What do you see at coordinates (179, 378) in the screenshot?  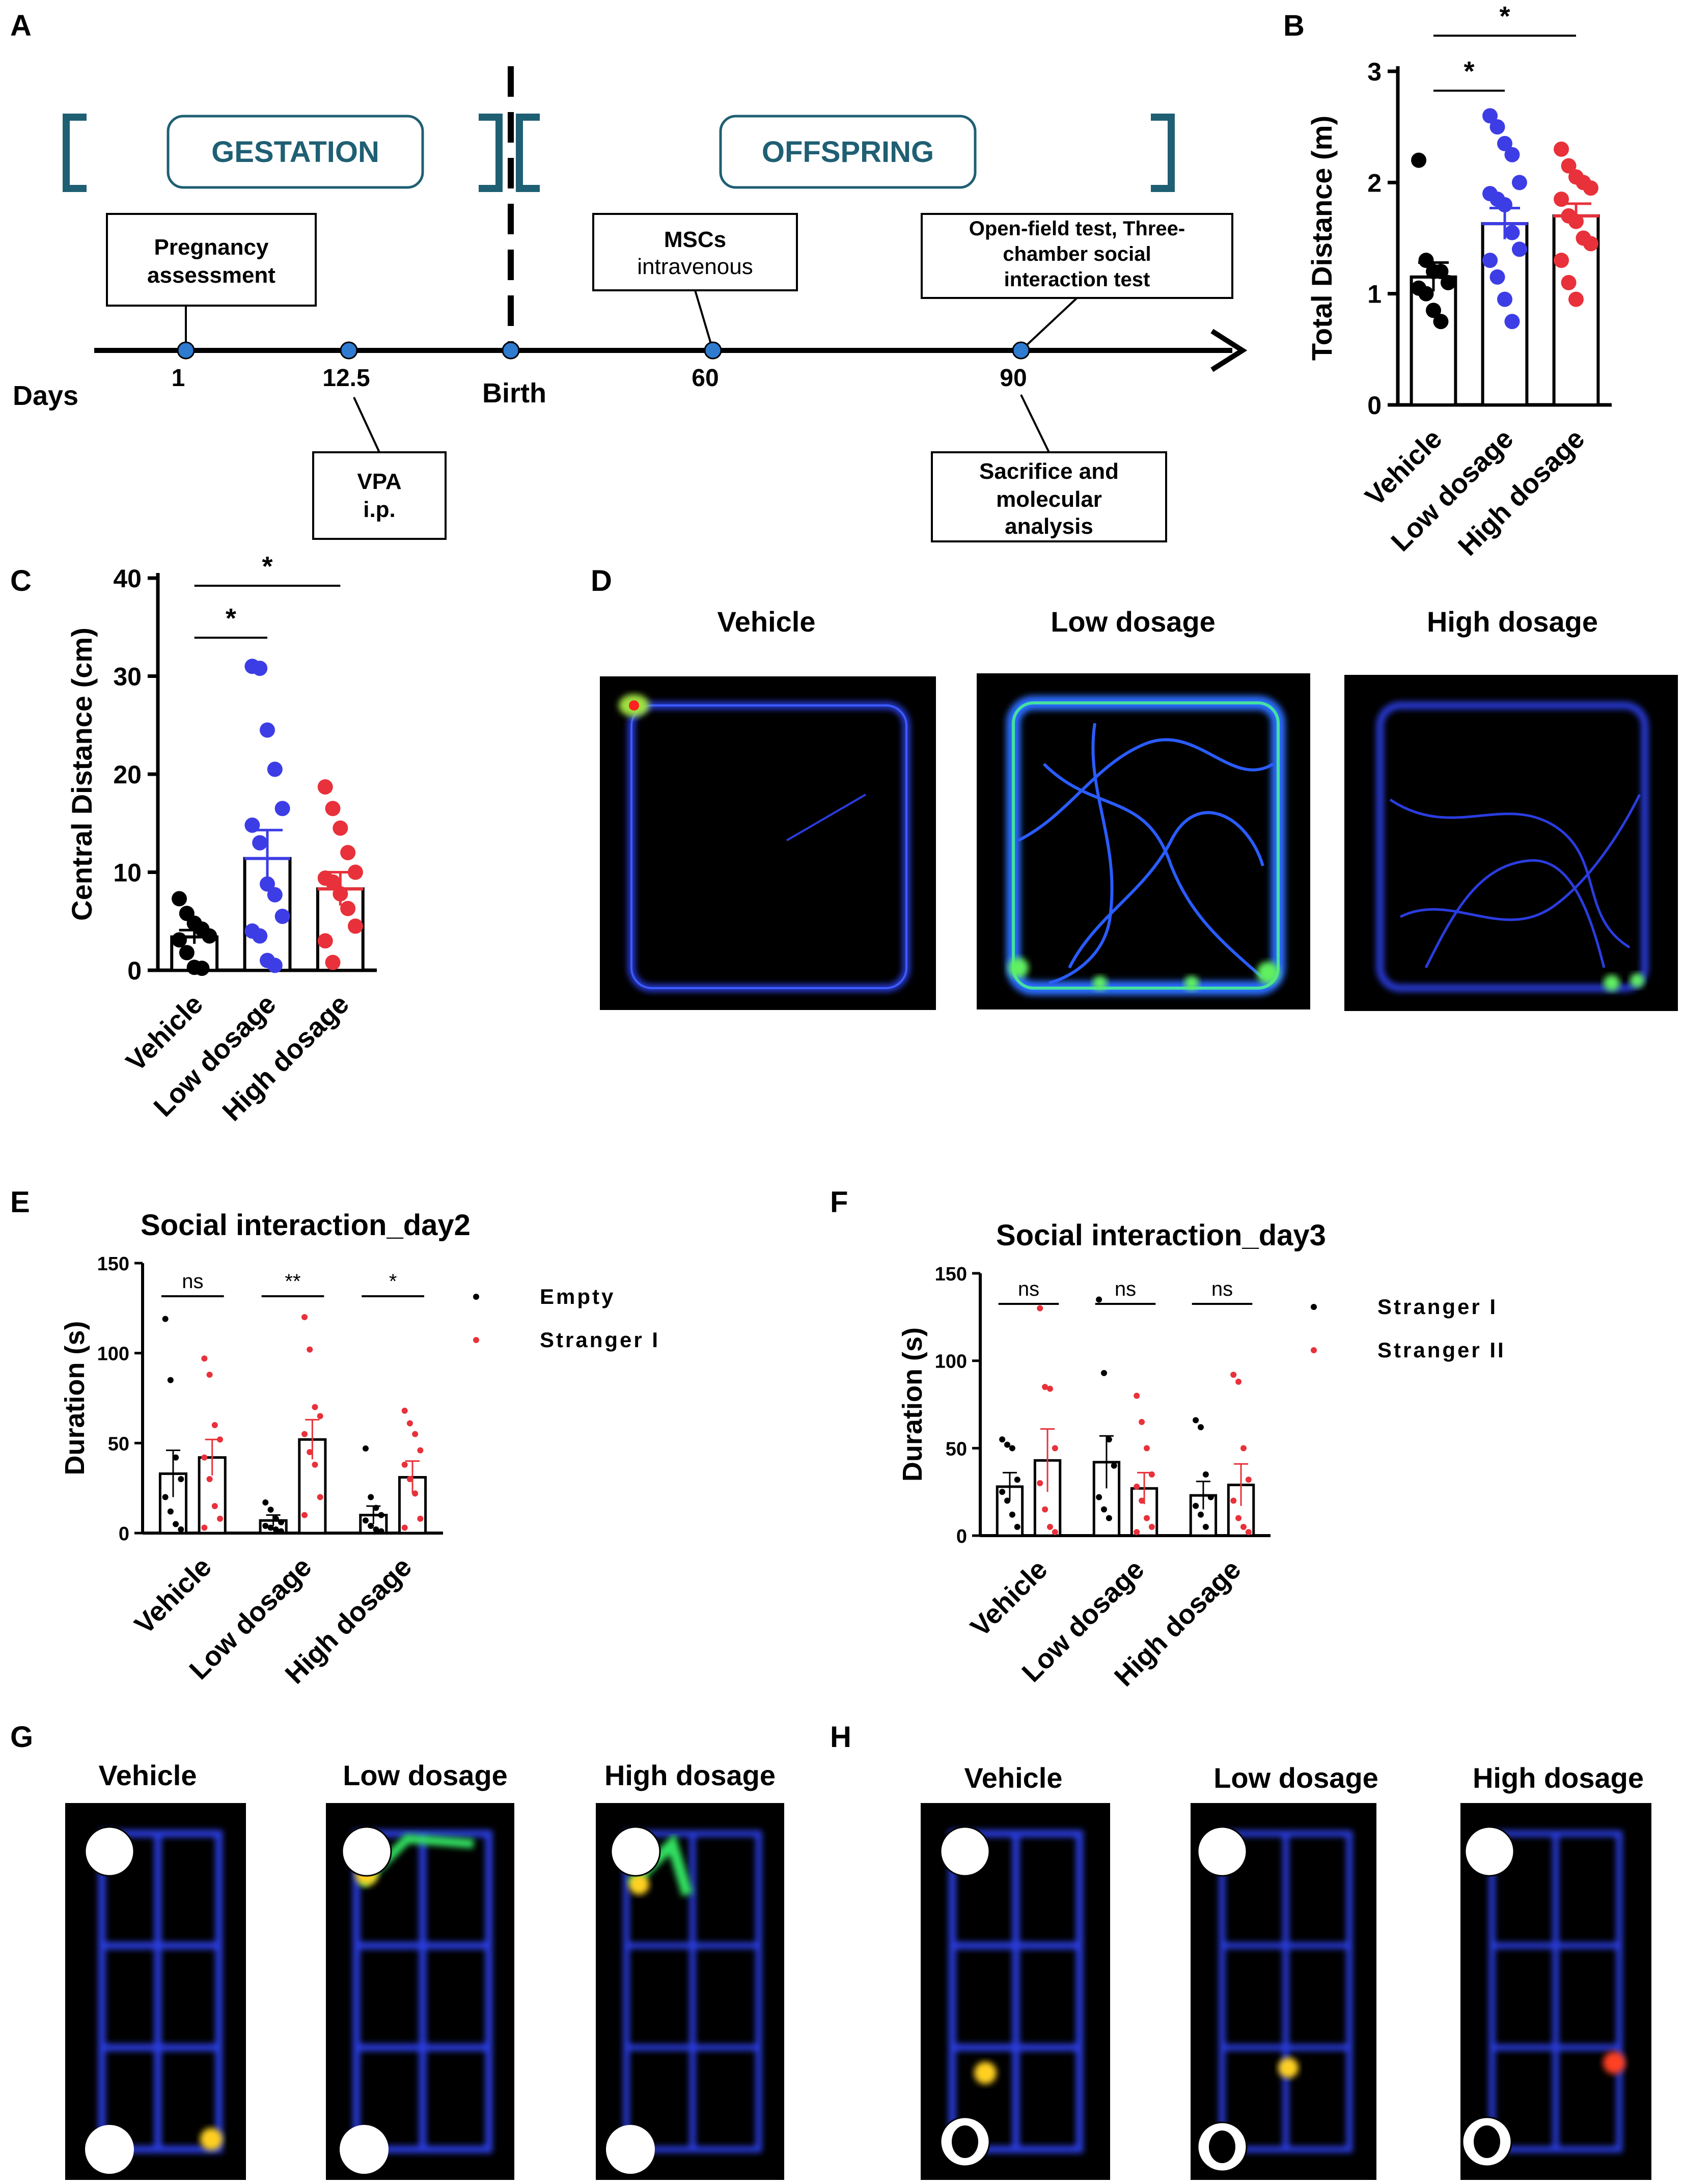 I see `tick-label-1: 1` at bounding box center [179, 378].